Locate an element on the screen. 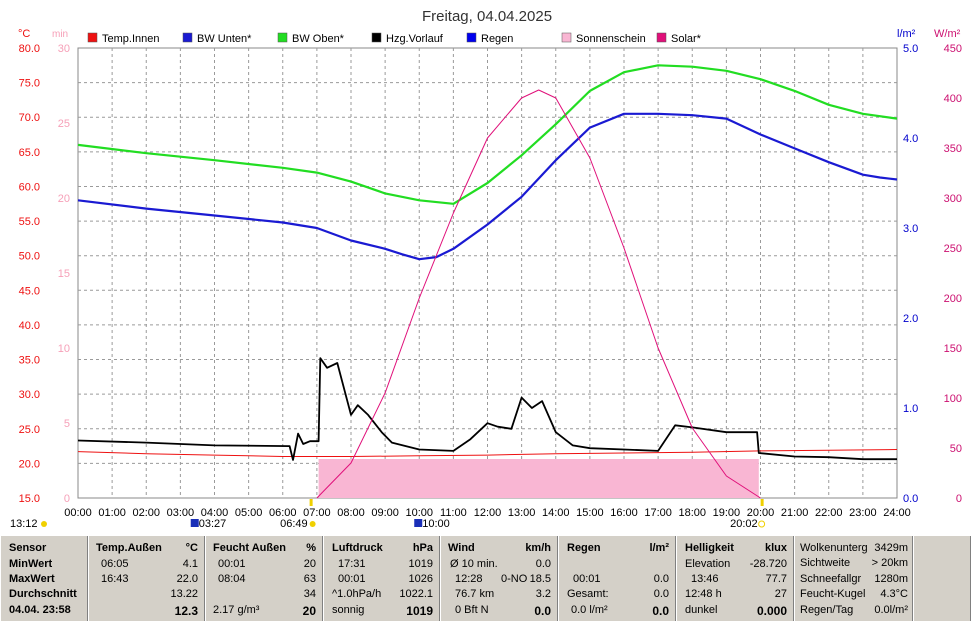  regen-header: Regen is located at coordinates (584, 548).